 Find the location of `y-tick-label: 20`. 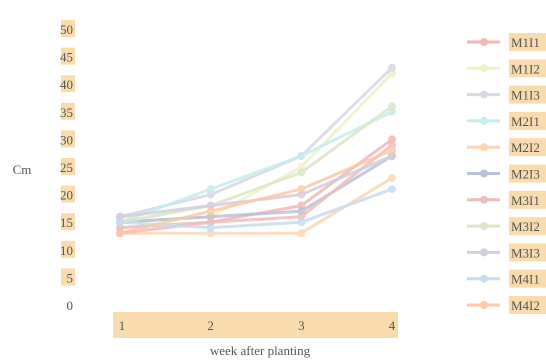

y-tick-label: 20 is located at coordinates (66, 195).